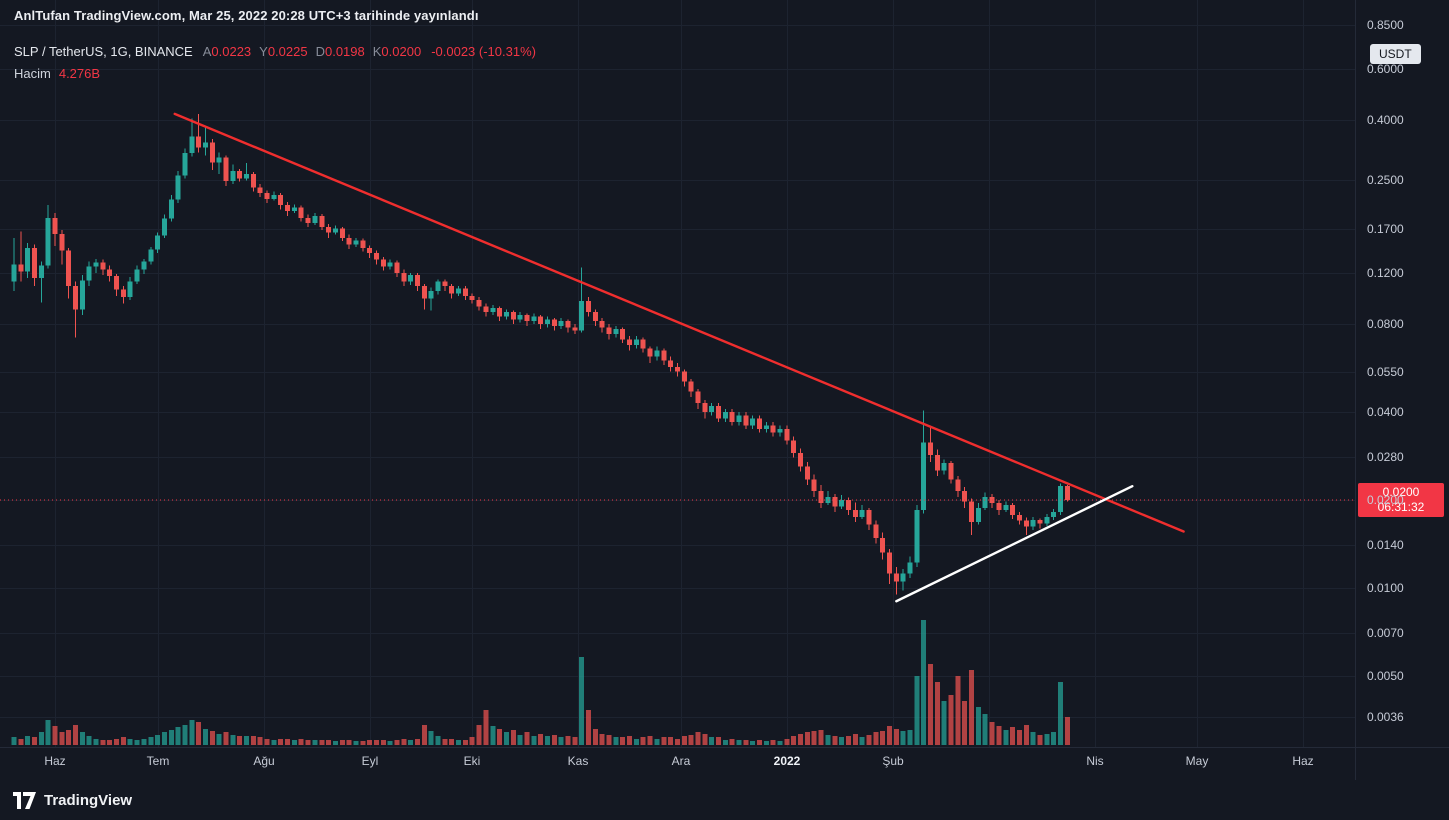 Image resolution: width=1449 pixels, height=820 pixels. What do you see at coordinates (312, 51) in the screenshot?
I see `ohlc-values: A 0.0223 Y 0.0225 D 0.0198 K 0.0200` at bounding box center [312, 51].